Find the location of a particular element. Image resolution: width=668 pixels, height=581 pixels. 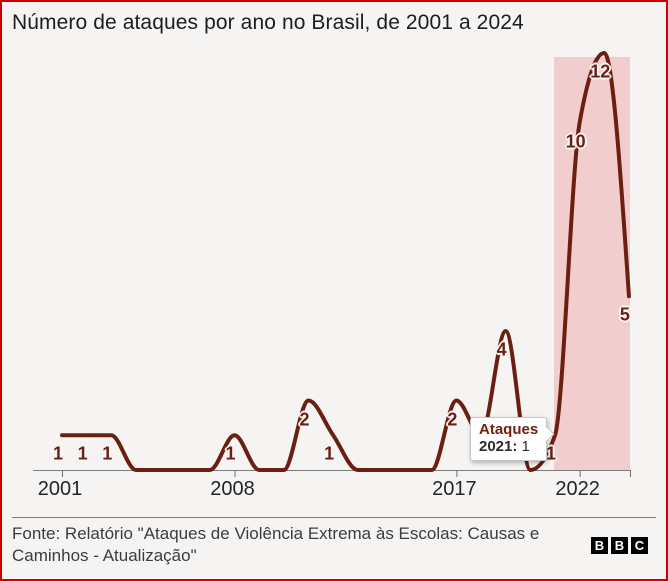

bbc-logo: B B C is located at coordinates (619, 545).